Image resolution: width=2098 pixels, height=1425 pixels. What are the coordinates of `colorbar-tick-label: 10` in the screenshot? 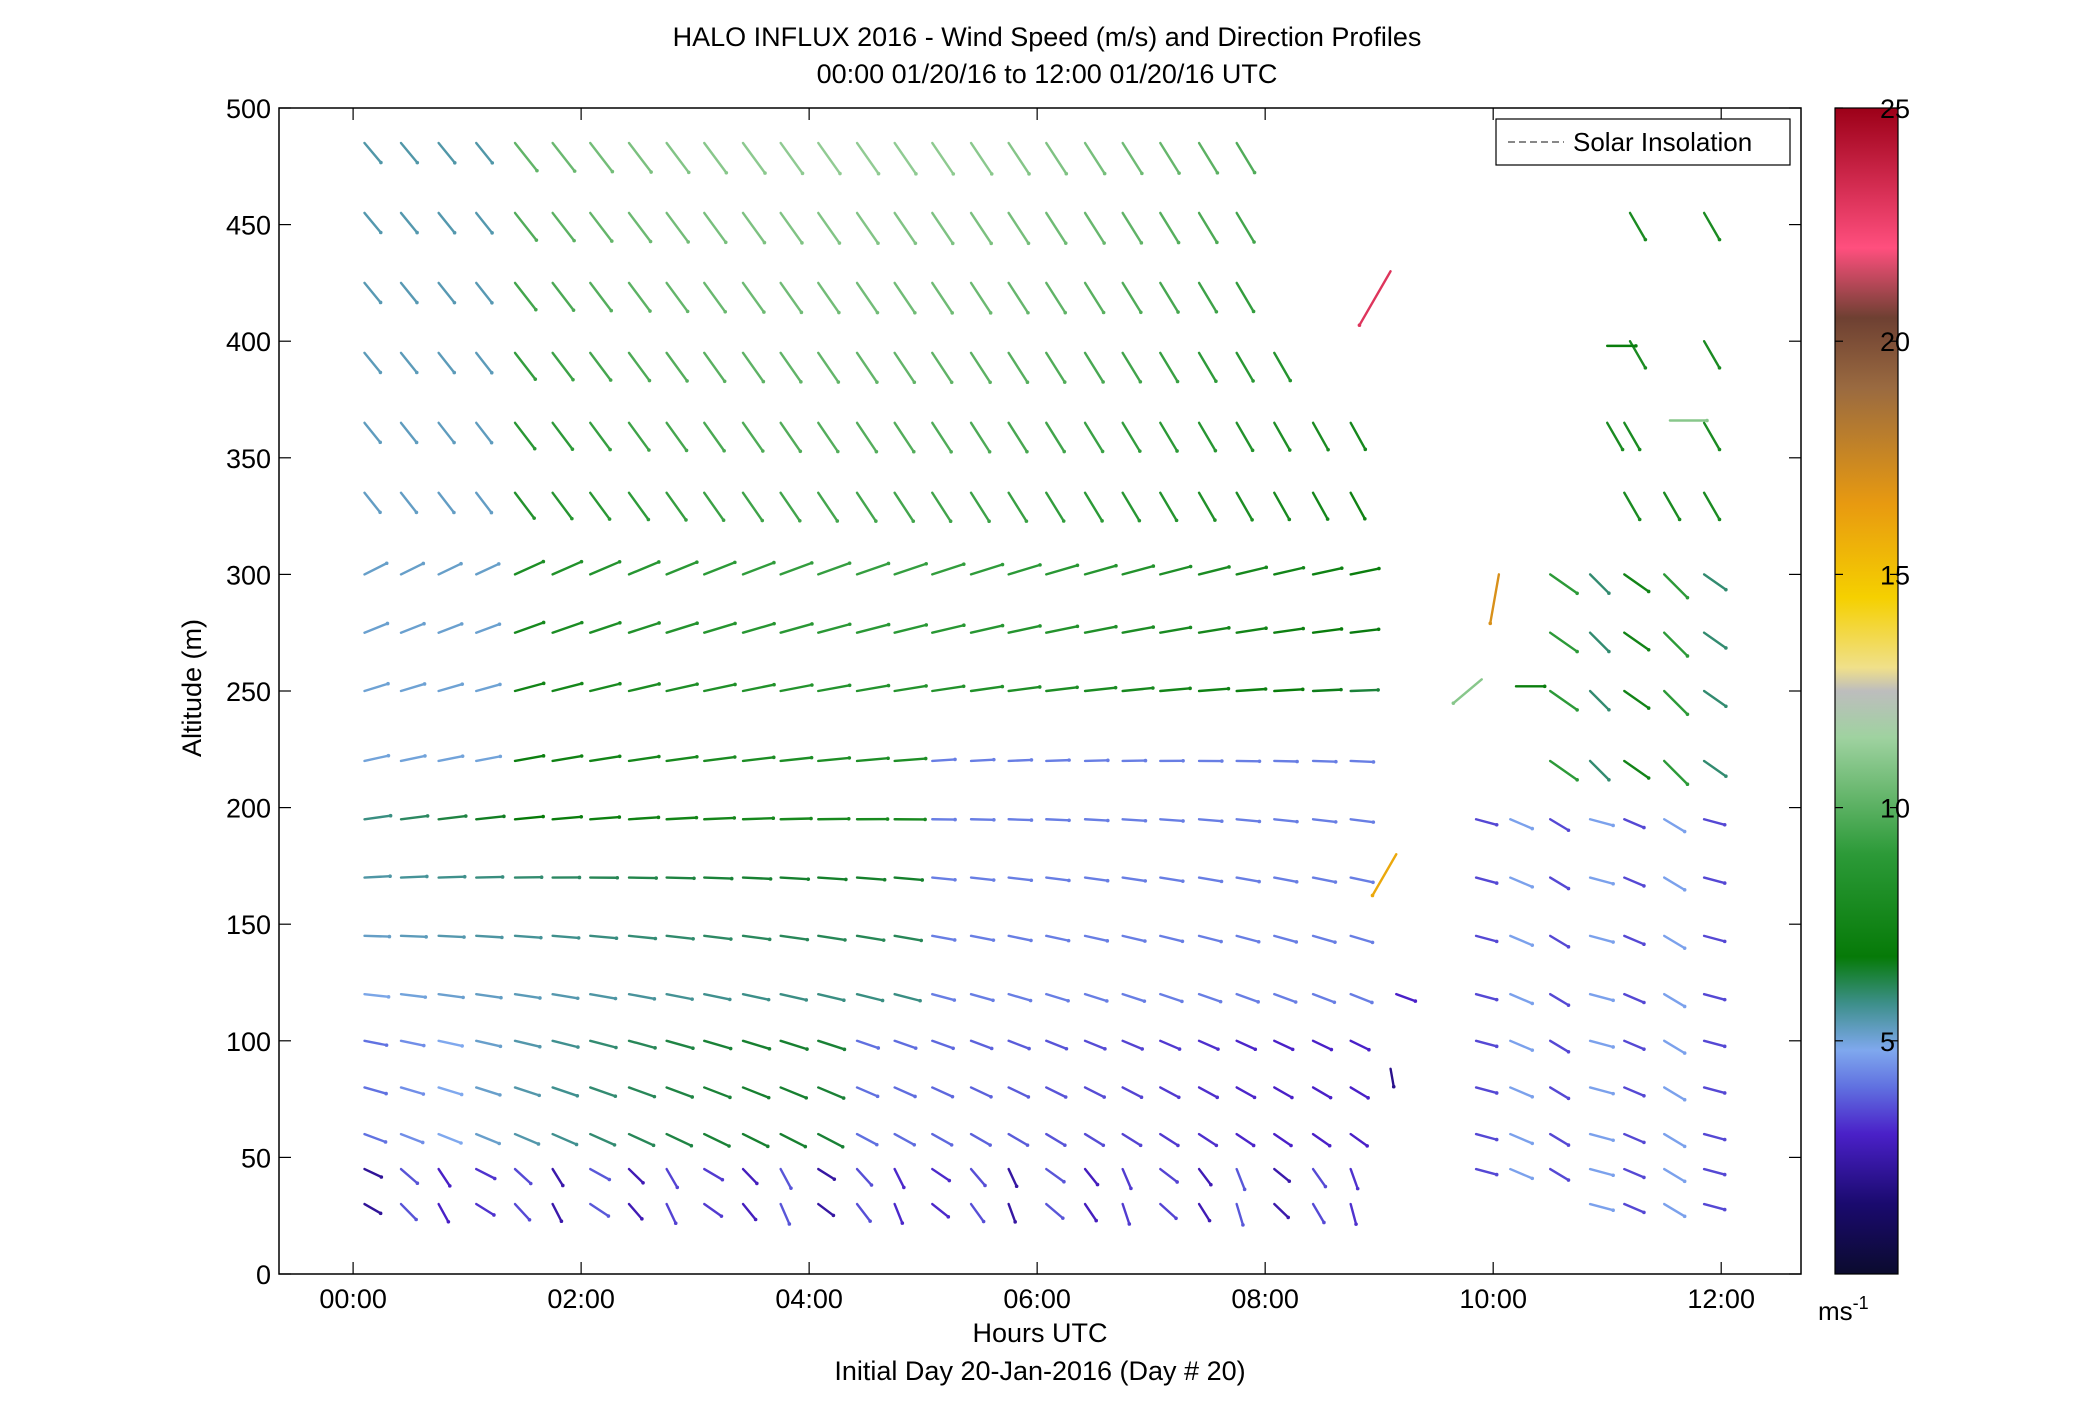 It's located at (1895, 809).